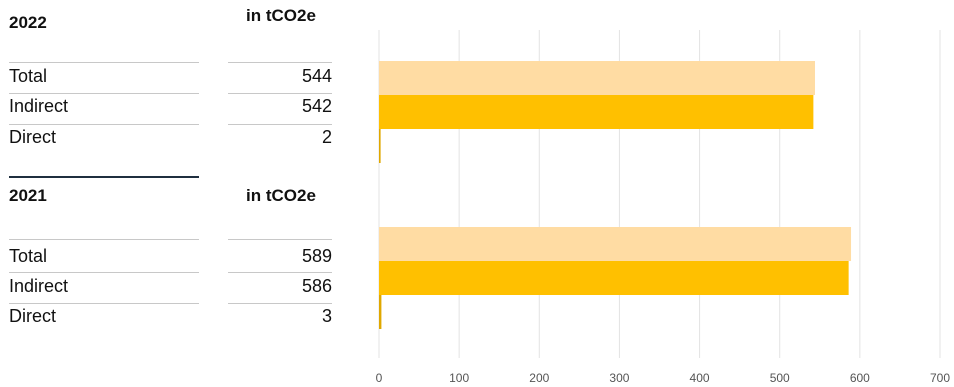  I want to click on row-value-total-2021: 589, so click(316, 256).